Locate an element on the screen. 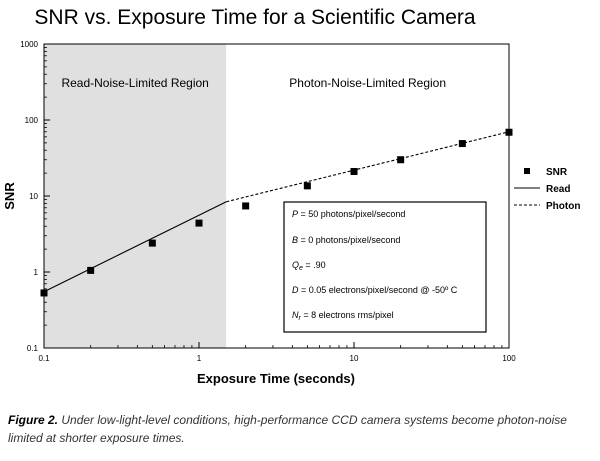  region-0-label: Read-Noise-Limited Region is located at coordinates (134, 83).